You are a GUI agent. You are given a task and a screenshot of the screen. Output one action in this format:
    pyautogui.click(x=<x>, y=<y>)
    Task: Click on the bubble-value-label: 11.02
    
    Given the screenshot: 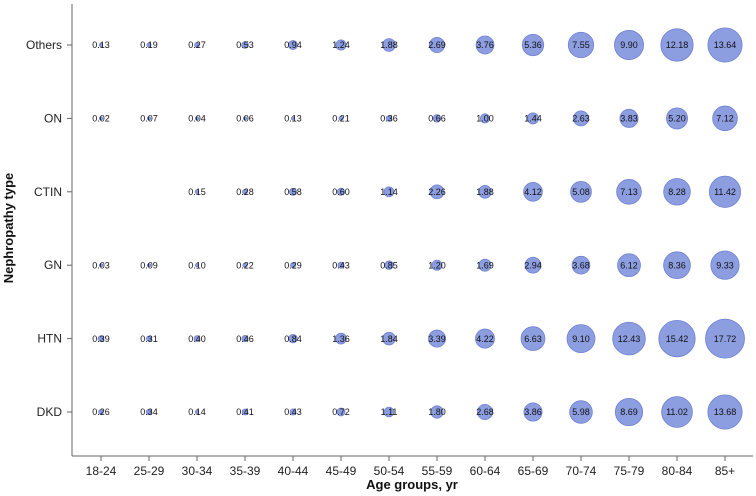 What is the action you would take?
    pyautogui.click(x=677, y=412)
    